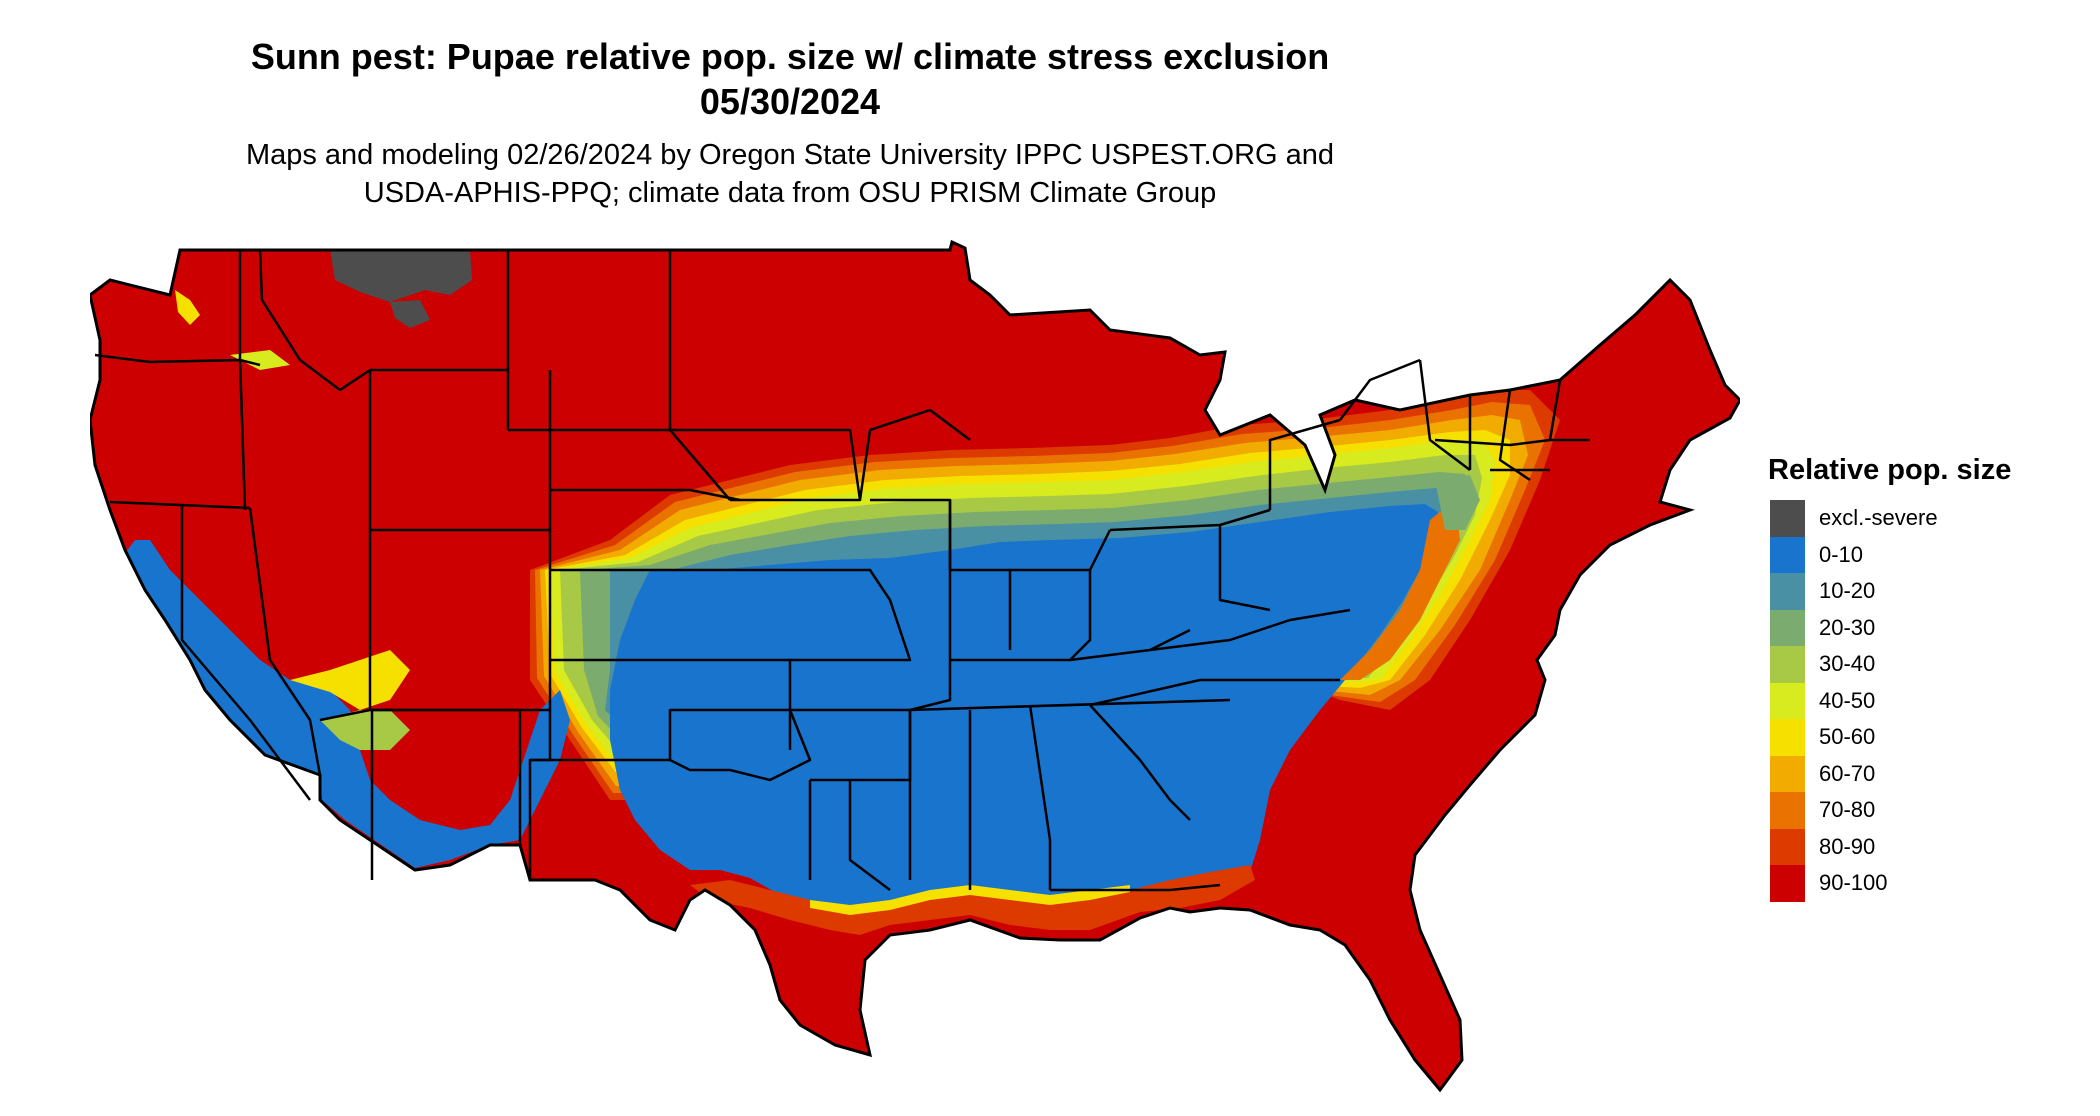 This screenshot has width=2100, height=1116. Describe the element at coordinates (1890, 554) in the screenshot. I see `legend-item: 0-10` at that location.